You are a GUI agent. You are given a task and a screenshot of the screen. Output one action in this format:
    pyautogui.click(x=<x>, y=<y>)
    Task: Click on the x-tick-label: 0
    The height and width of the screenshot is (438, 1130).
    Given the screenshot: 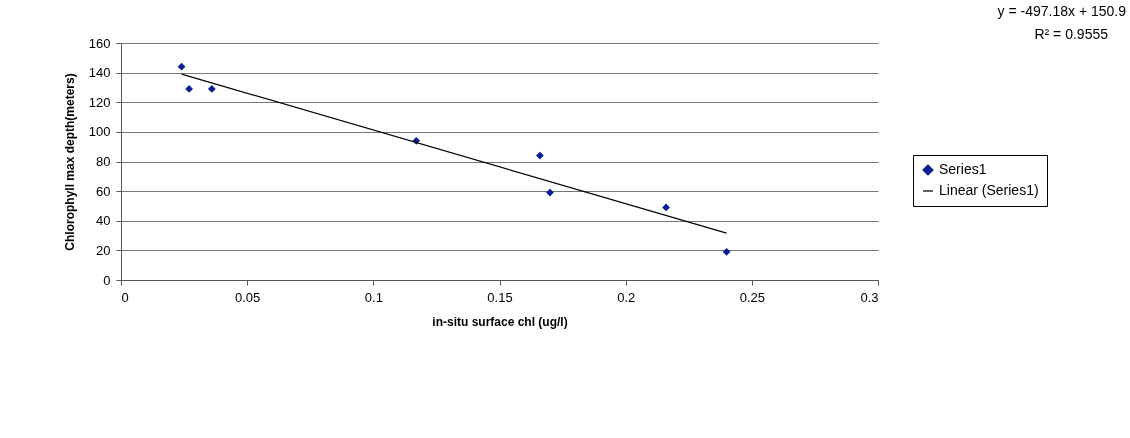 What is the action you would take?
    pyautogui.click(x=125, y=297)
    